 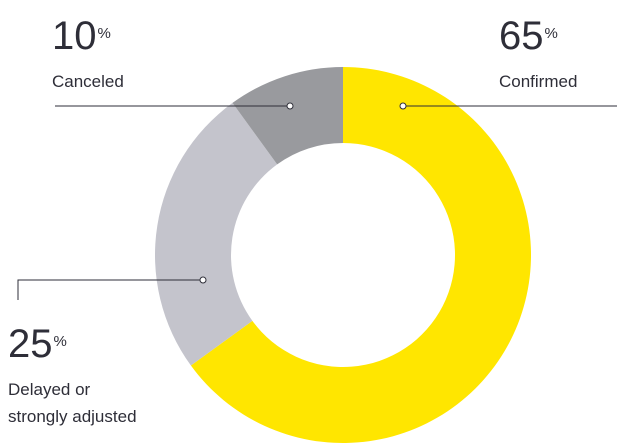 I want to click on category-label: Canceled, so click(x=88, y=81).